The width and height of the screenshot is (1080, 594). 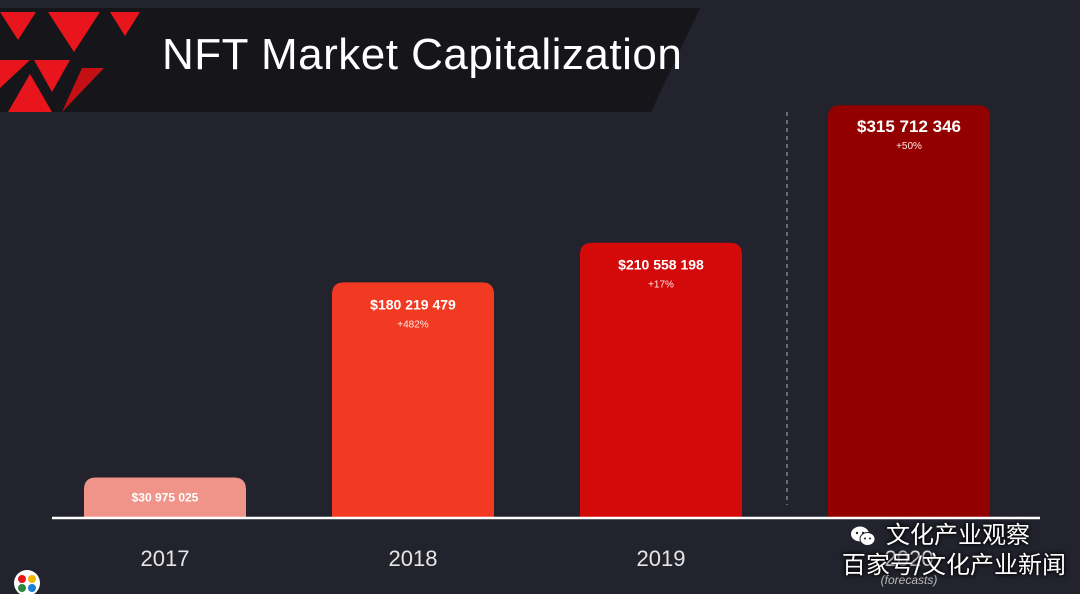 I want to click on watermark-line1-row: 文化产业观察, so click(x=954, y=535).